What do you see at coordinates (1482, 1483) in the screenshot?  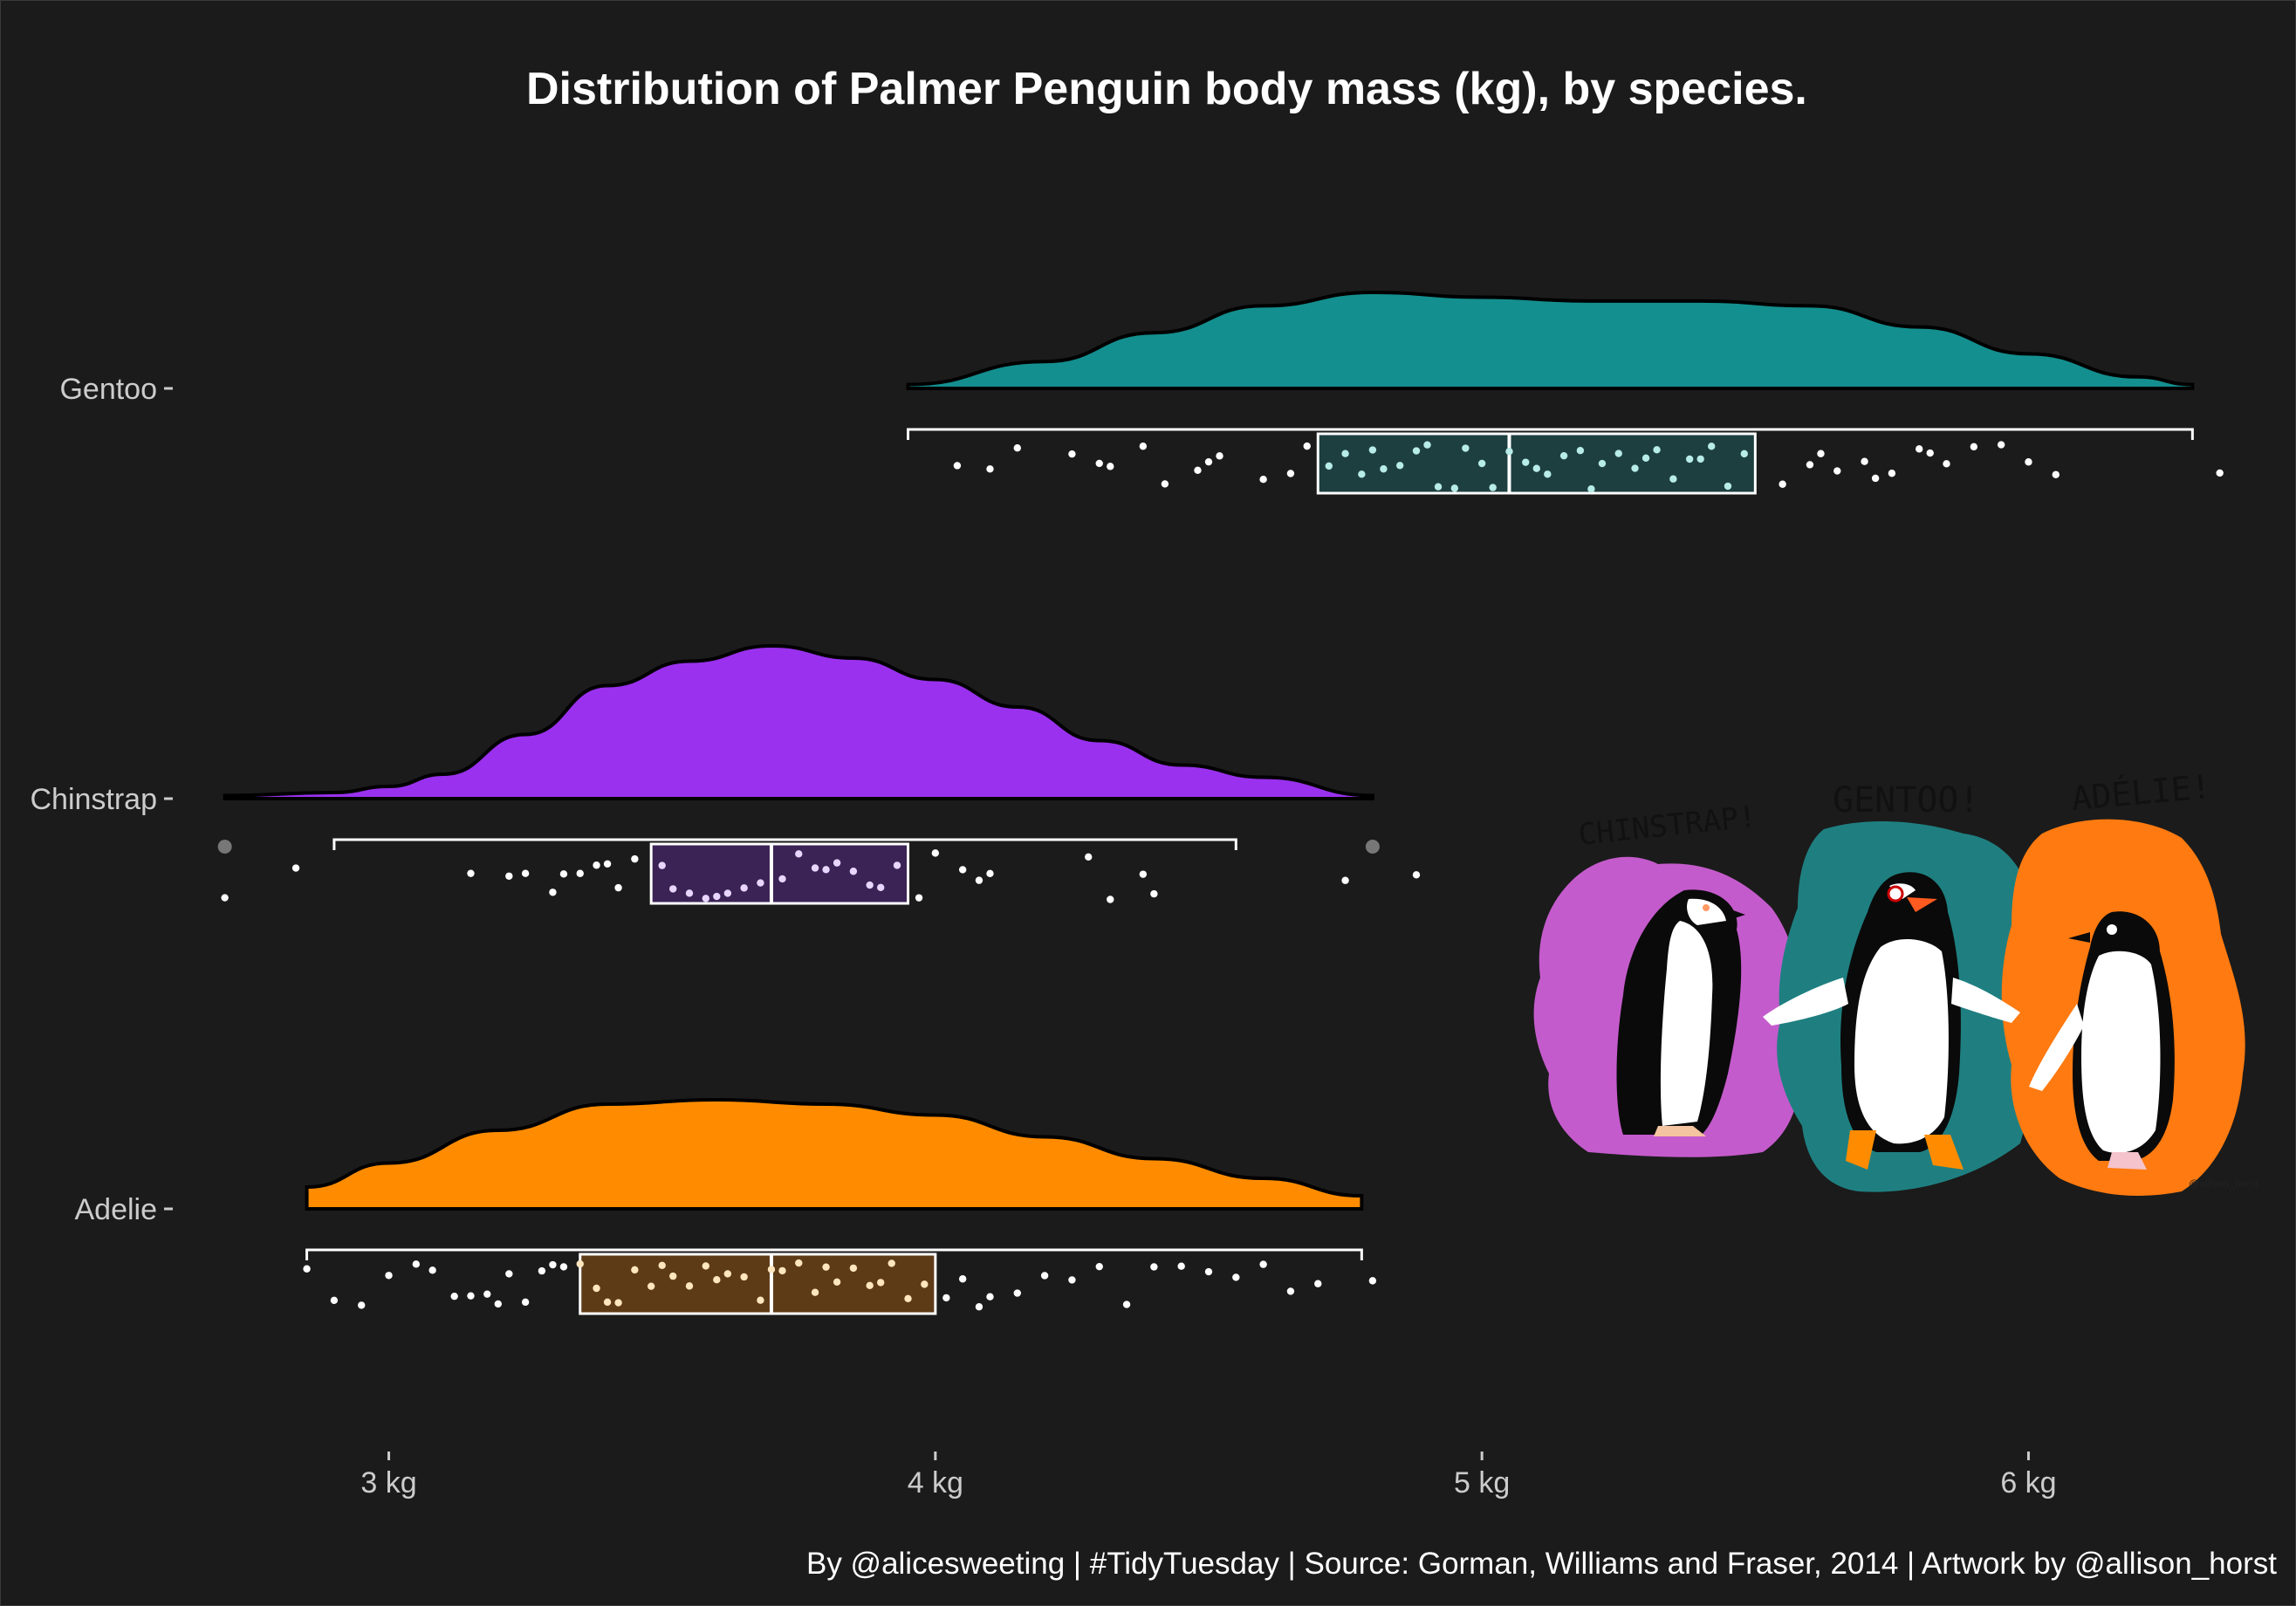 I see `x-tick-label-5: 5 kg` at bounding box center [1482, 1483].